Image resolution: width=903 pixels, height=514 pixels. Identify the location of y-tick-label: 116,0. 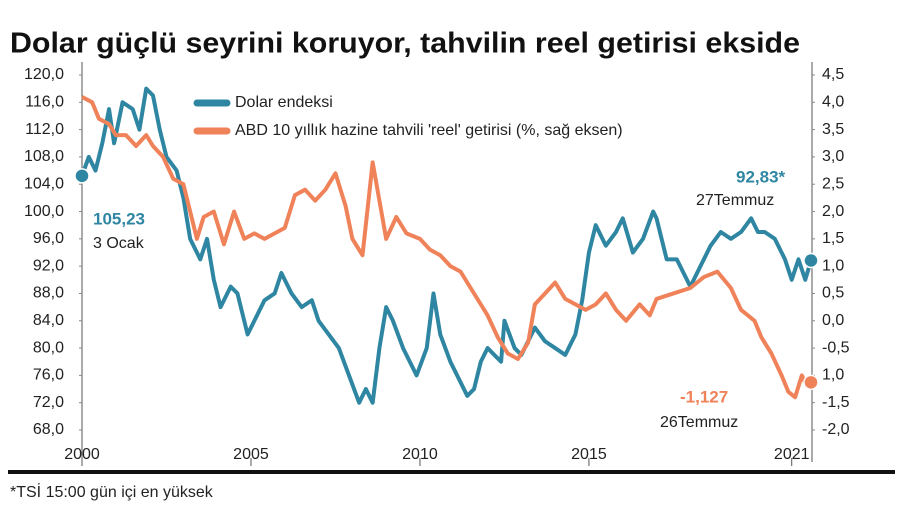
(44, 102).